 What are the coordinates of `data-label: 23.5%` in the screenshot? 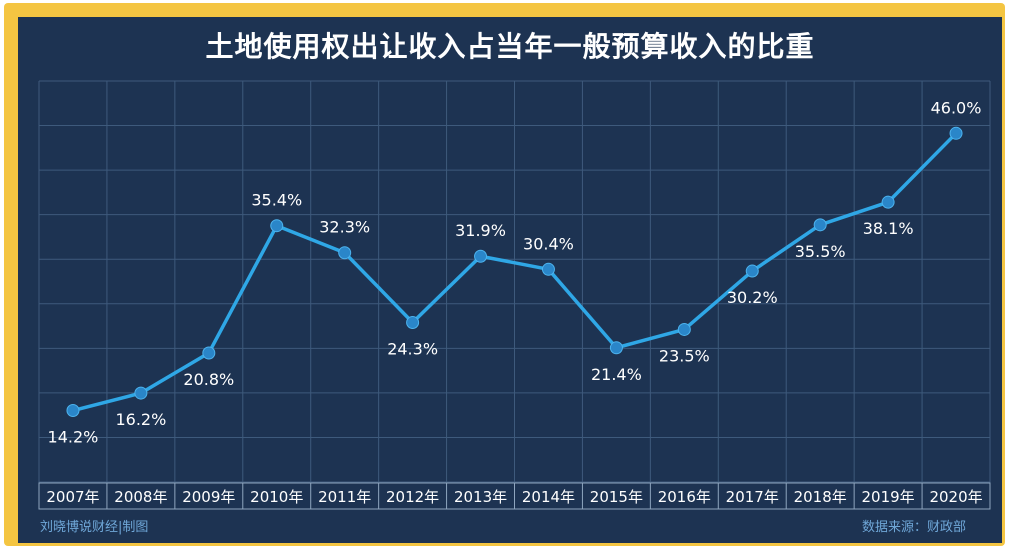 It's located at (684, 355).